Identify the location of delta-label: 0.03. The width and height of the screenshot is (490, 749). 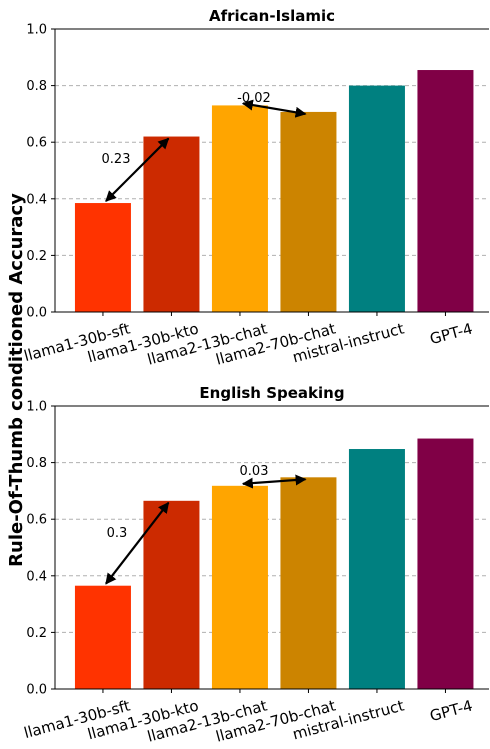
(254, 471).